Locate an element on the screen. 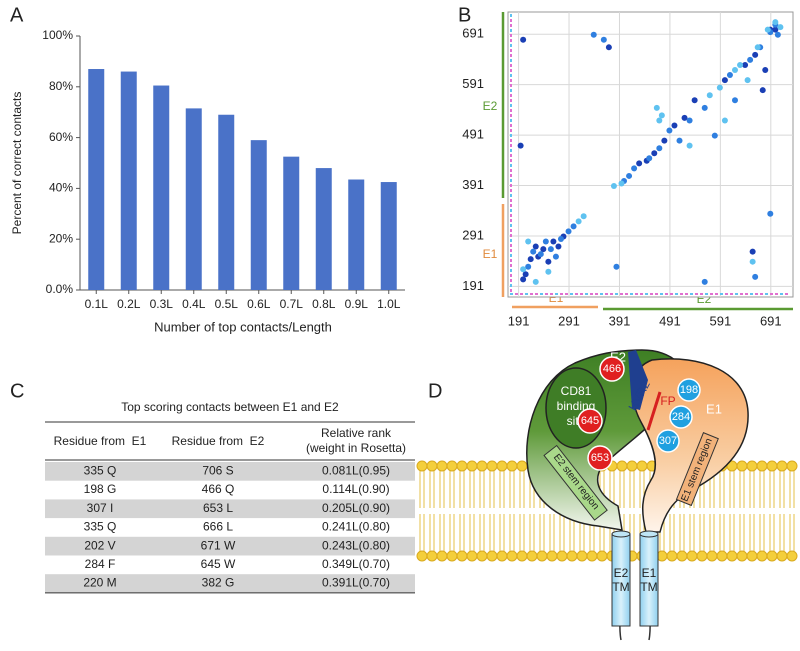  fp-label: FP is located at coordinates (667, 401).